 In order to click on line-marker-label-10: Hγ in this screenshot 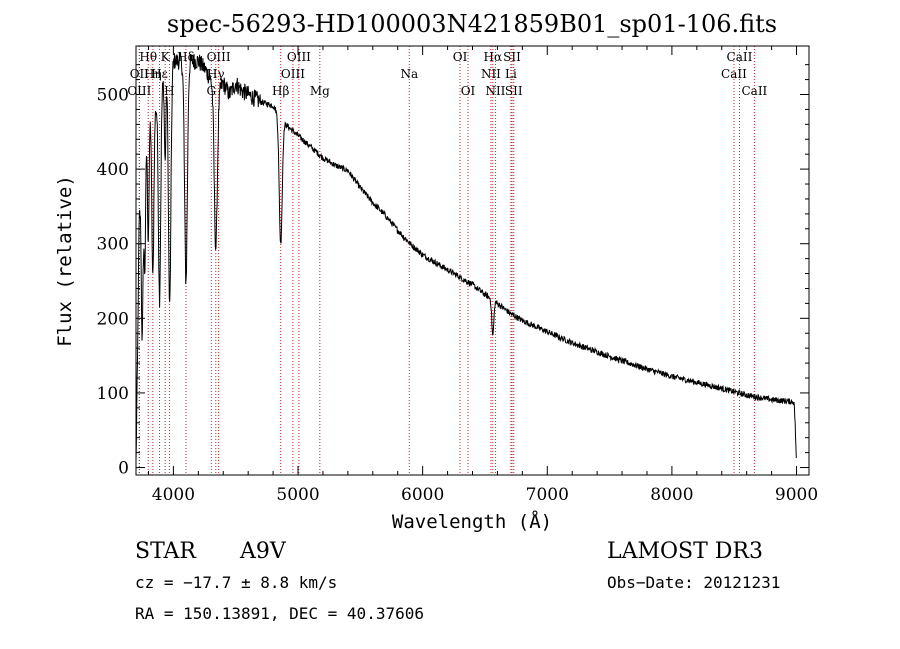, I will do `click(216, 74)`.